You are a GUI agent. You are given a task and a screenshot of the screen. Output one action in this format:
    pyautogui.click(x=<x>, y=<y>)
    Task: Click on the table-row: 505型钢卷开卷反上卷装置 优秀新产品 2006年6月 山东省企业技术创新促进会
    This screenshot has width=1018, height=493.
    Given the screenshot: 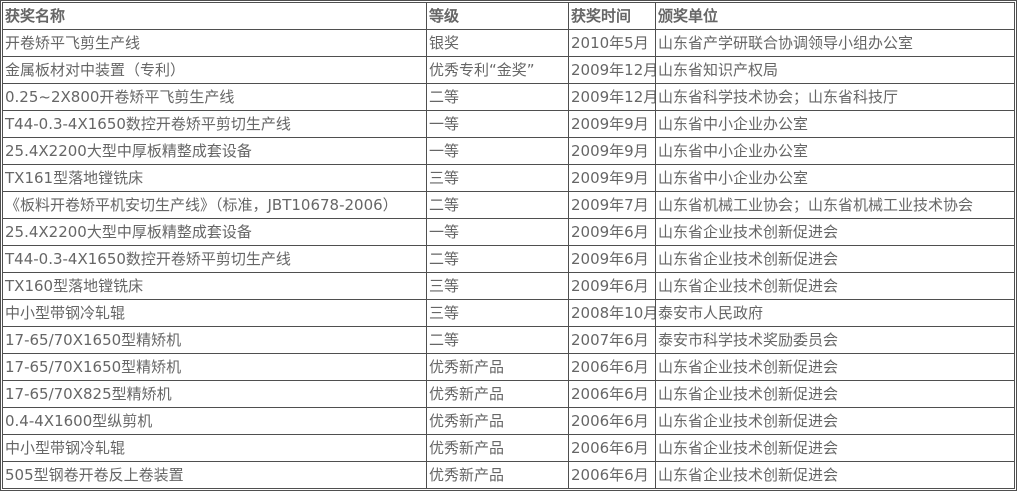 What is the action you would take?
    pyautogui.click(x=508, y=475)
    